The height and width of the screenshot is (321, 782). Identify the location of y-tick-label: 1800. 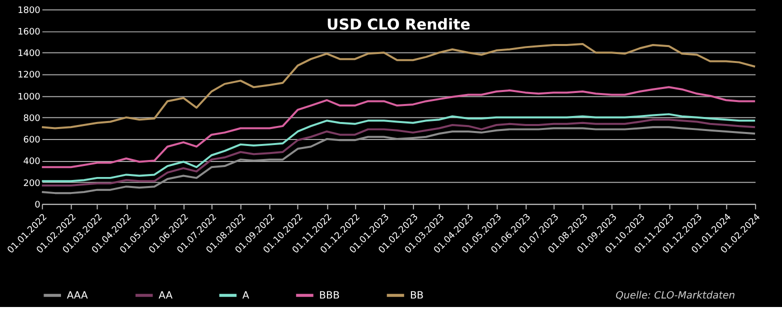
(29, 11).